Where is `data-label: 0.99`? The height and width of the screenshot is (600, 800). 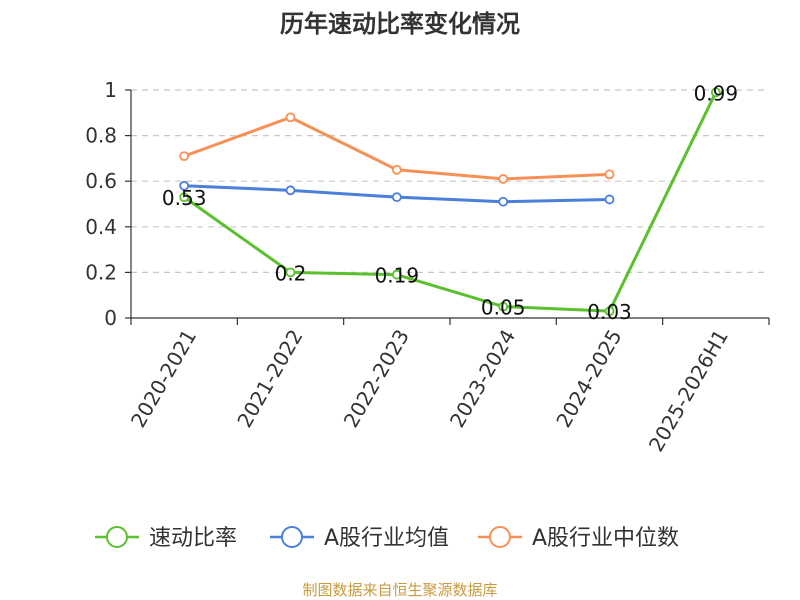
data-label: 0.99 is located at coordinates (716, 93).